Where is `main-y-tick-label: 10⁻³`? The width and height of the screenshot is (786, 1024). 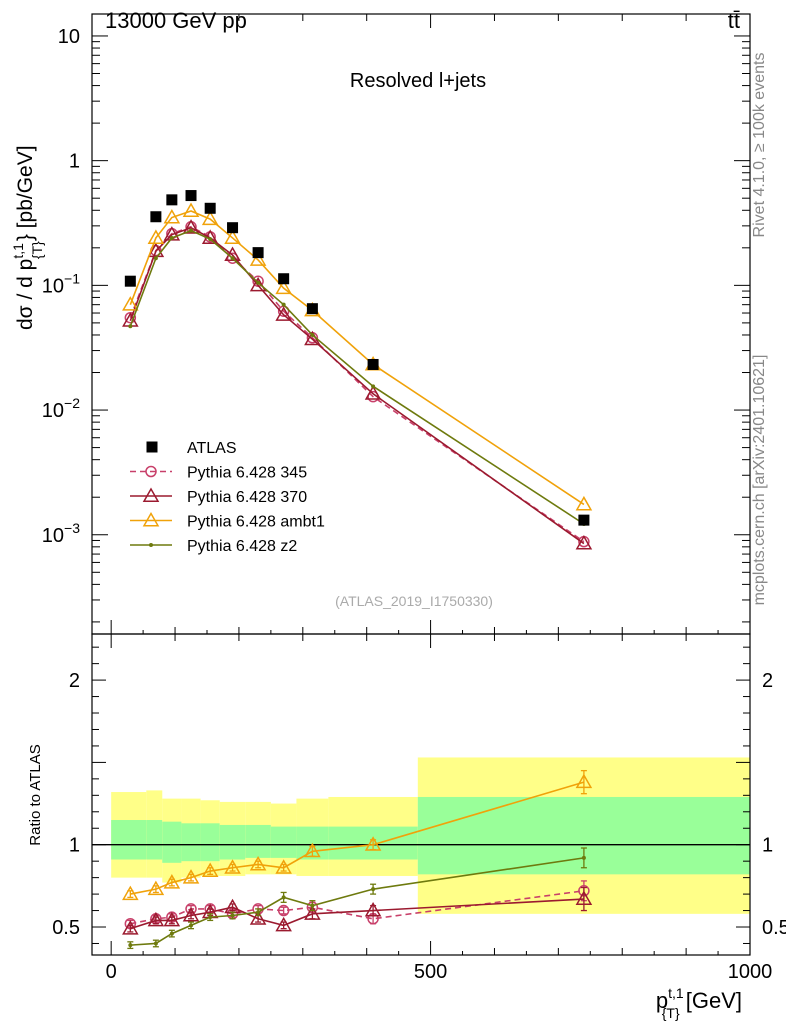 main-y-tick-label: 10⁻³ is located at coordinates (61, 533).